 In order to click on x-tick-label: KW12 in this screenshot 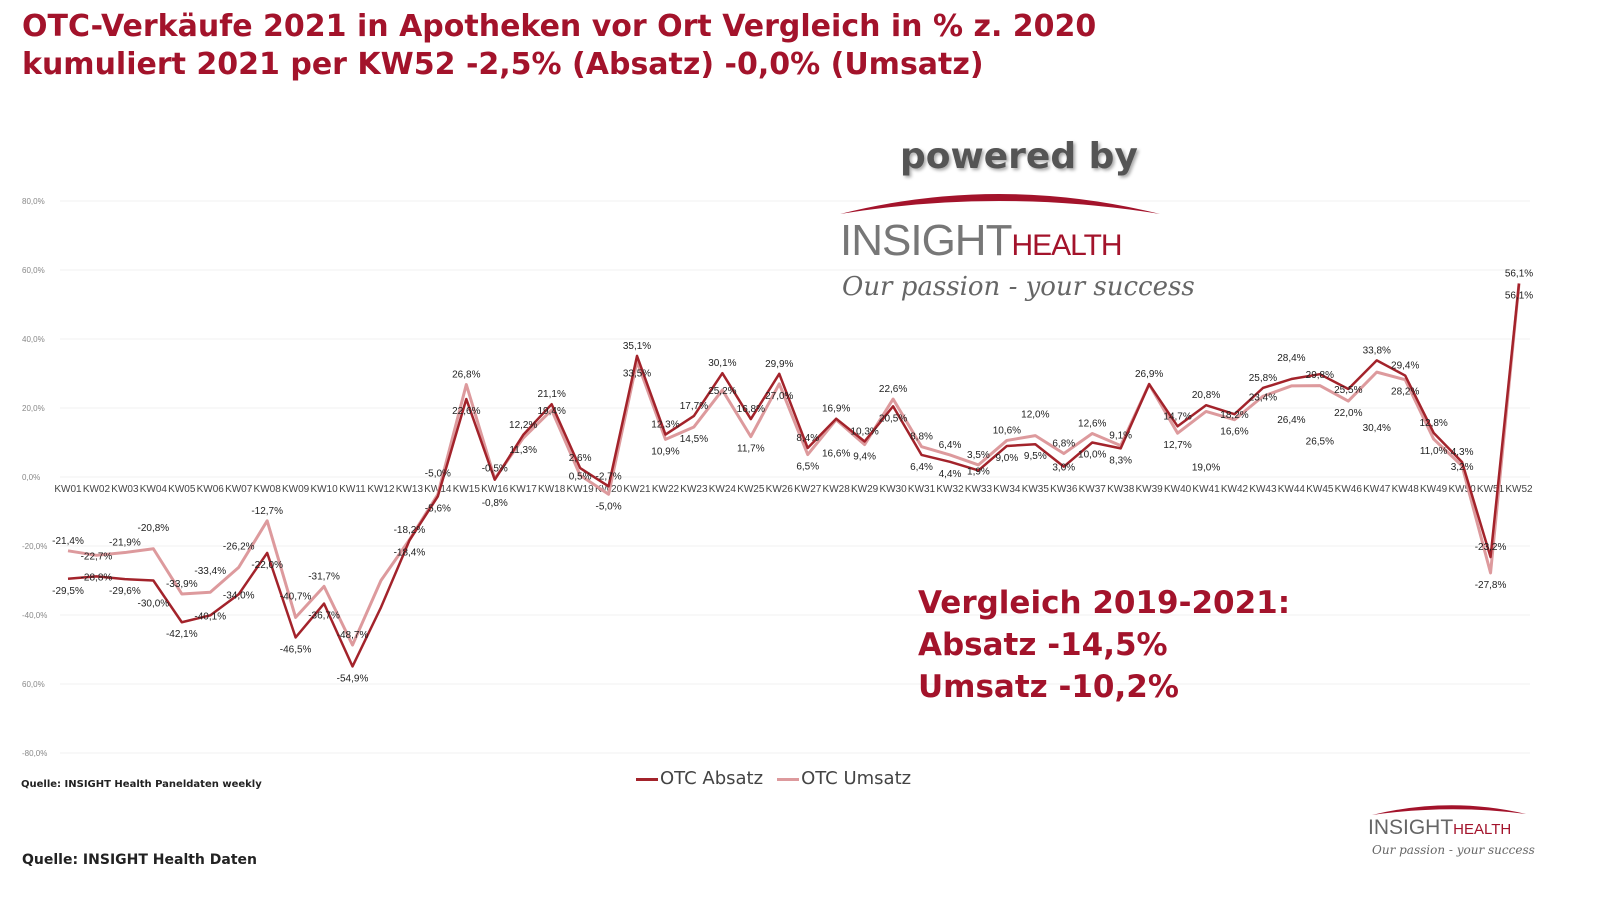, I will do `click(381, 489)`.